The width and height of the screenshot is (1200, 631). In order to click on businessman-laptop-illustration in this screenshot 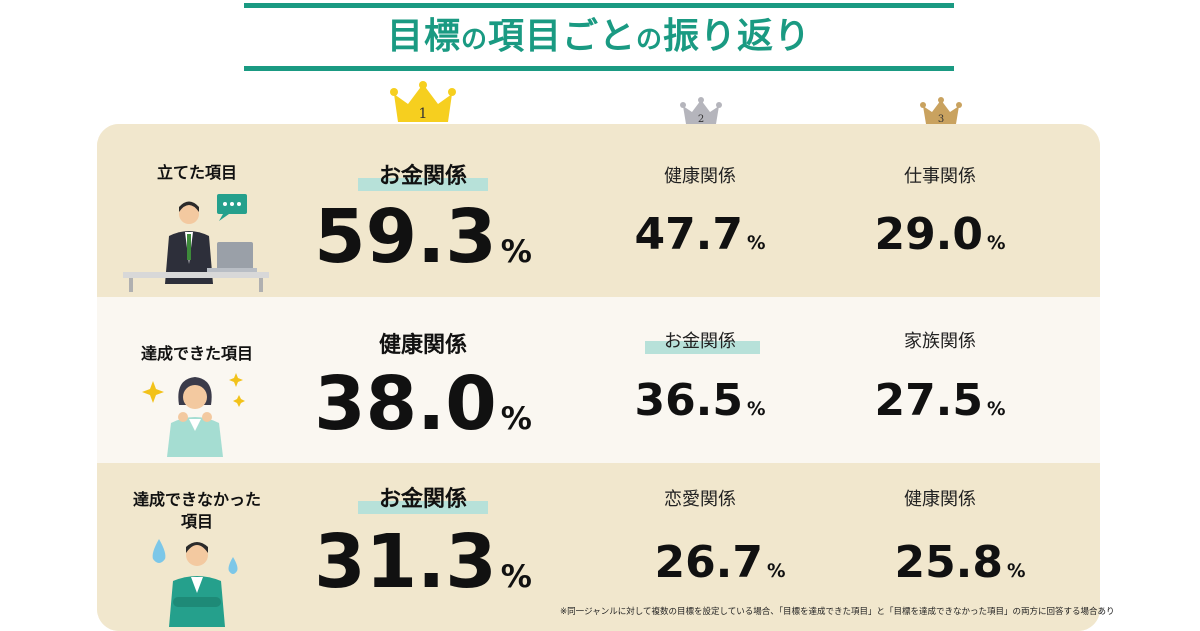, I will do `click(195, 242)`.